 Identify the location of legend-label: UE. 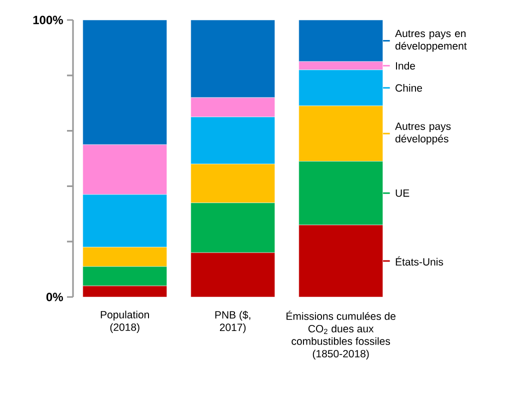
(403, 193).